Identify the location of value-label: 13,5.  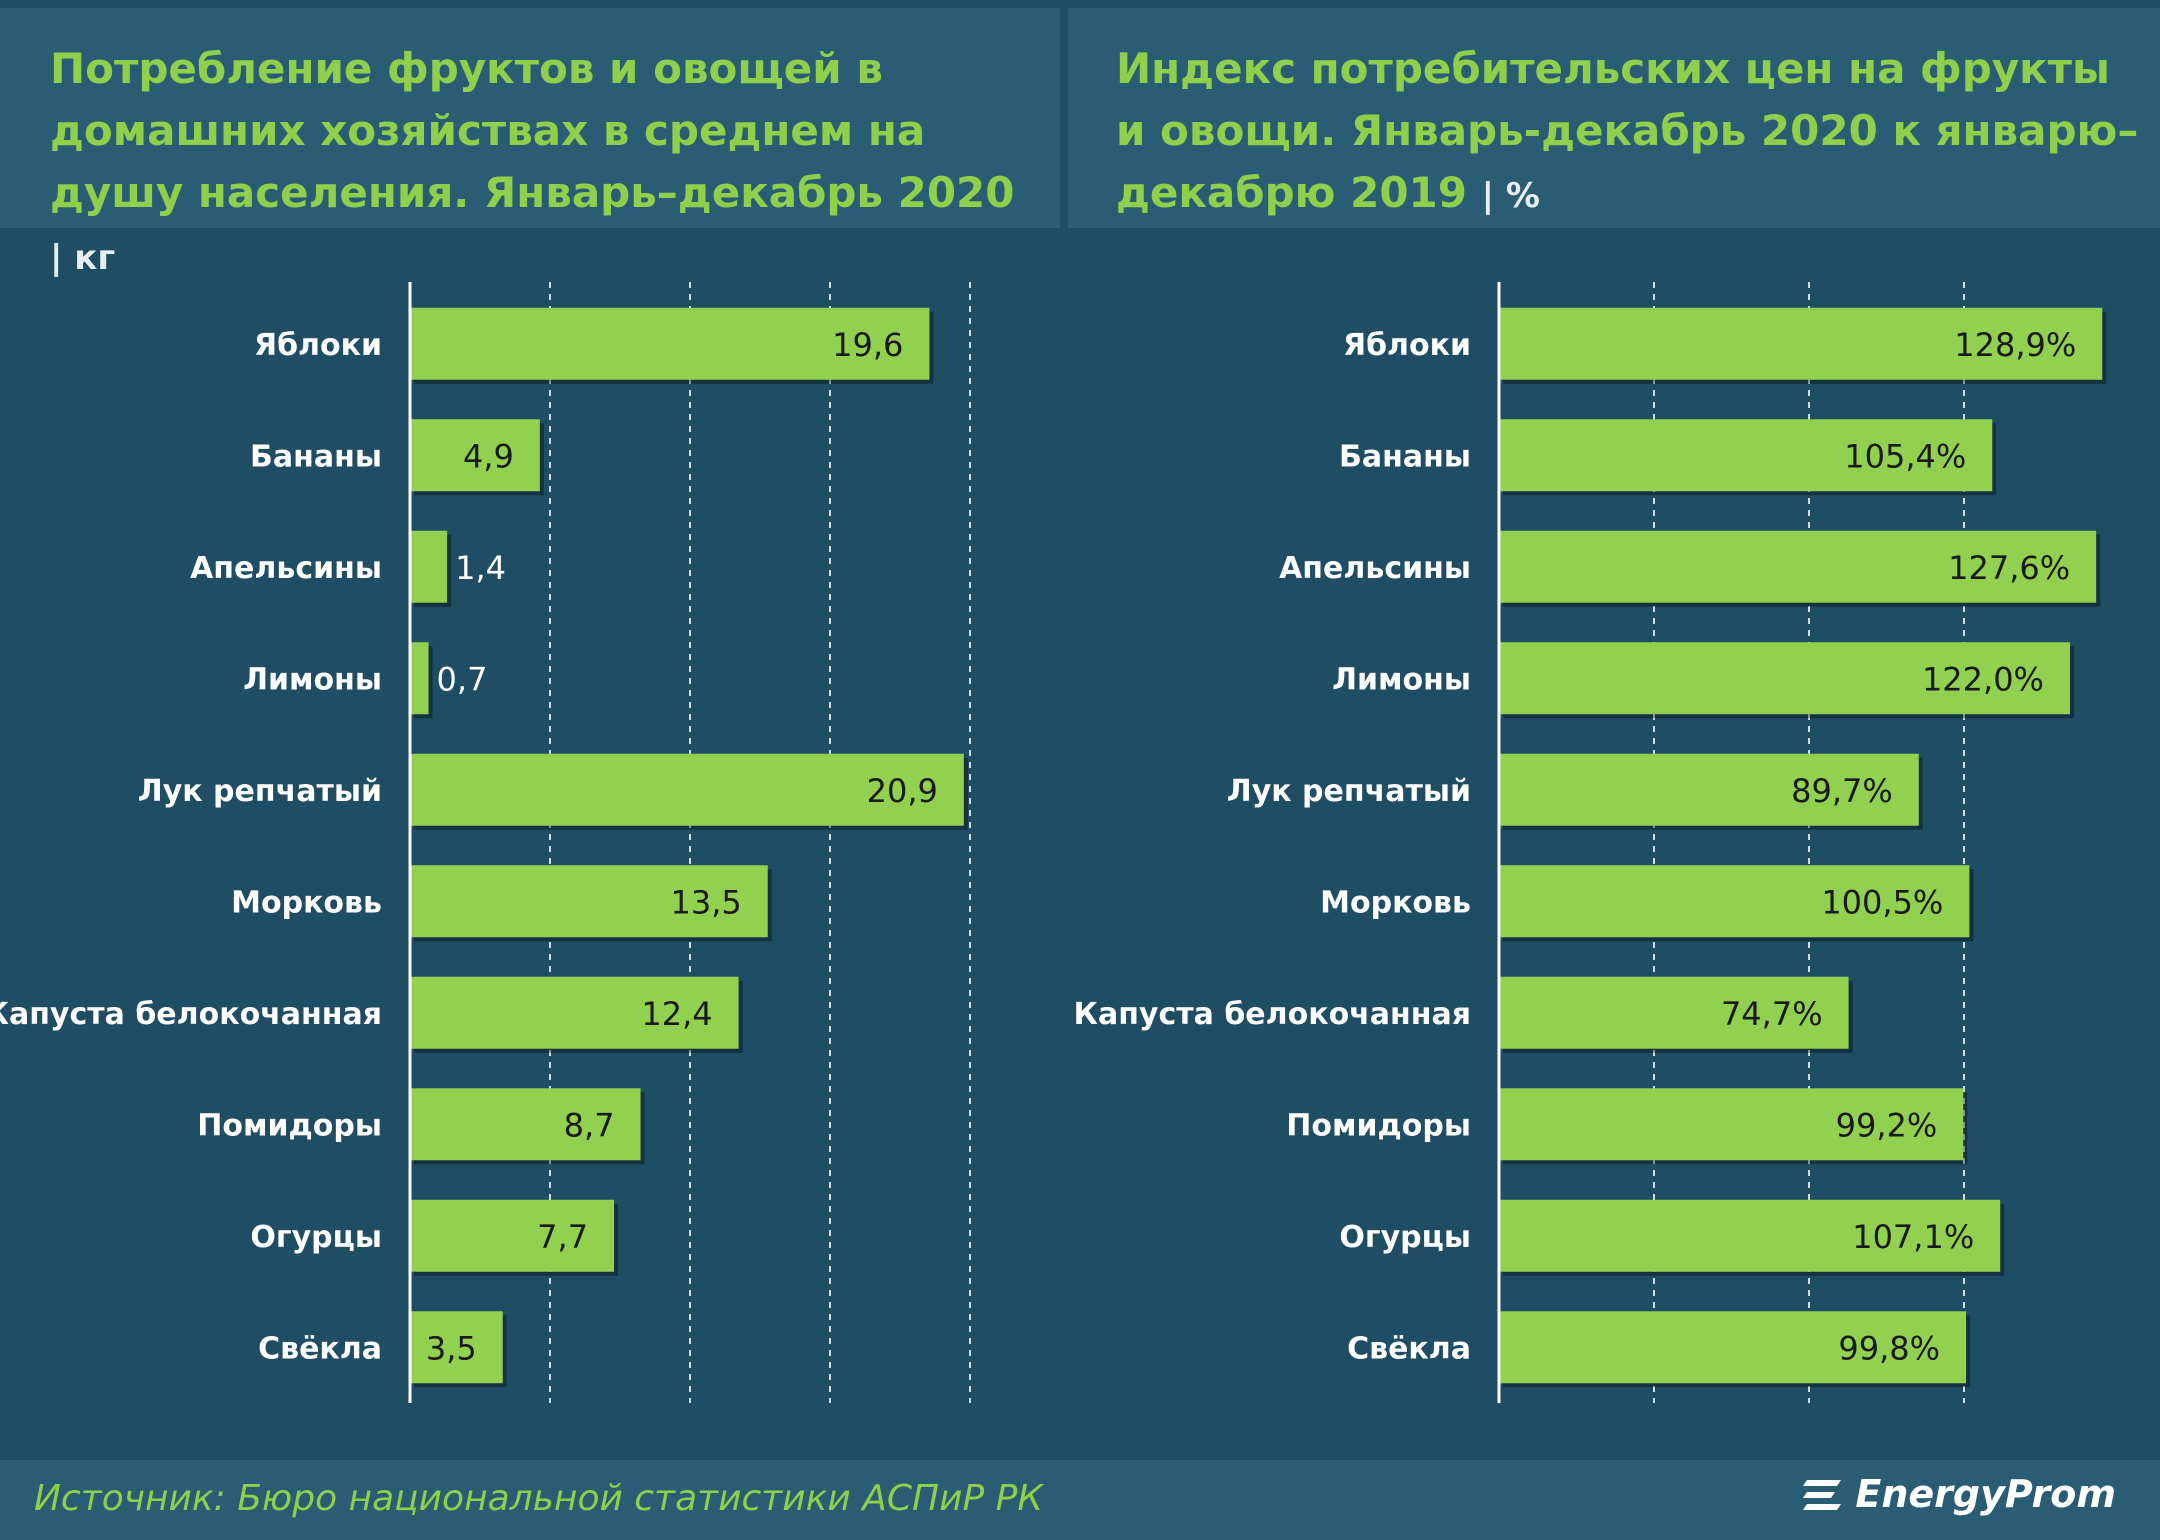
(706, 902).